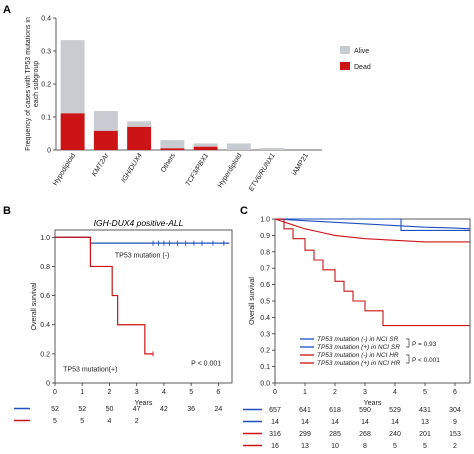  What do you see at coordinates (265, 236) in the screenshot?
I see `y-tick-label: 0.9` at bounding box center [265, 236].